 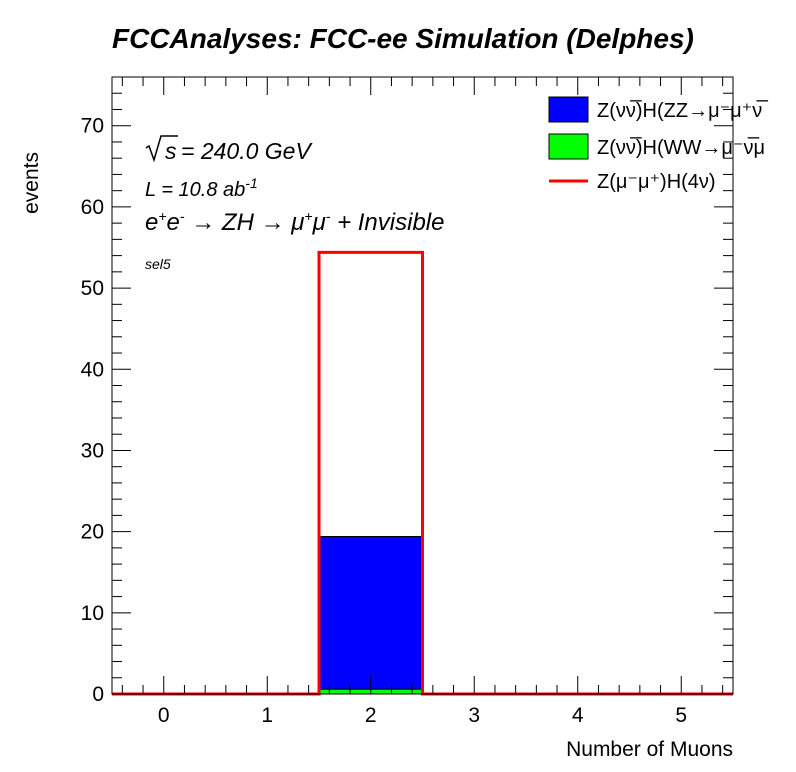 I want to click on x-tick-label-5: 5, so click(x=681, y=715).